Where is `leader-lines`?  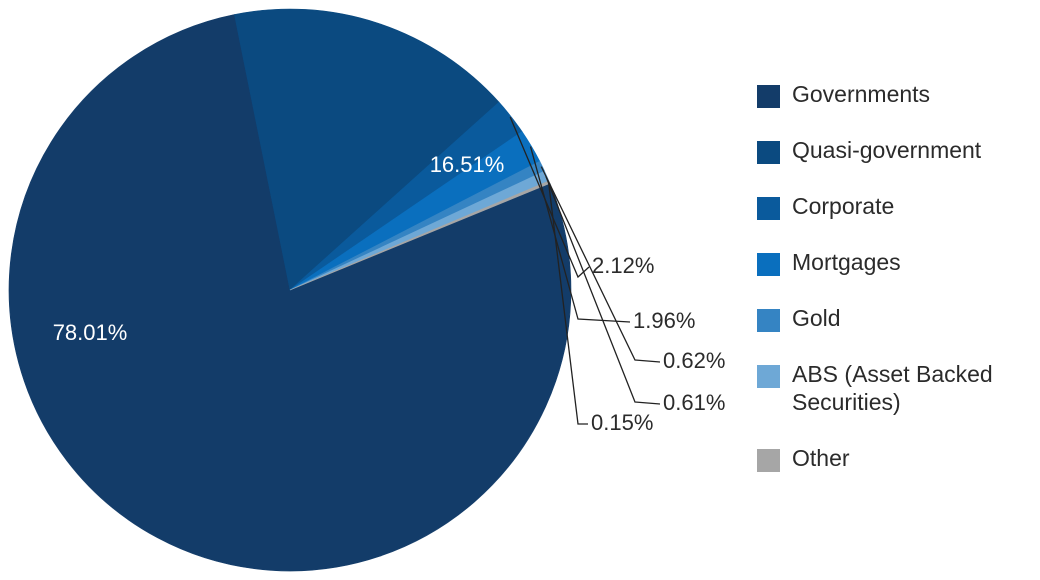 leader-lines is located at coordinates (585, 270).